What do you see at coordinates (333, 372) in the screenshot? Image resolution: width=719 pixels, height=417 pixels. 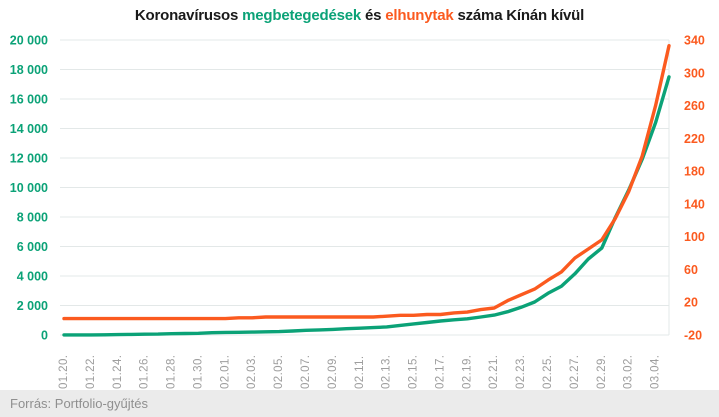 I see `x-axis-tick-label: 02.09.` at bounding box center [333, 372].